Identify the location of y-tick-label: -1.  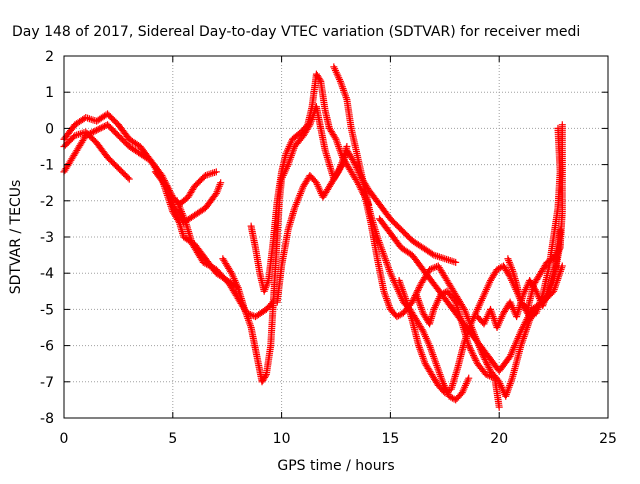
(47, 166).